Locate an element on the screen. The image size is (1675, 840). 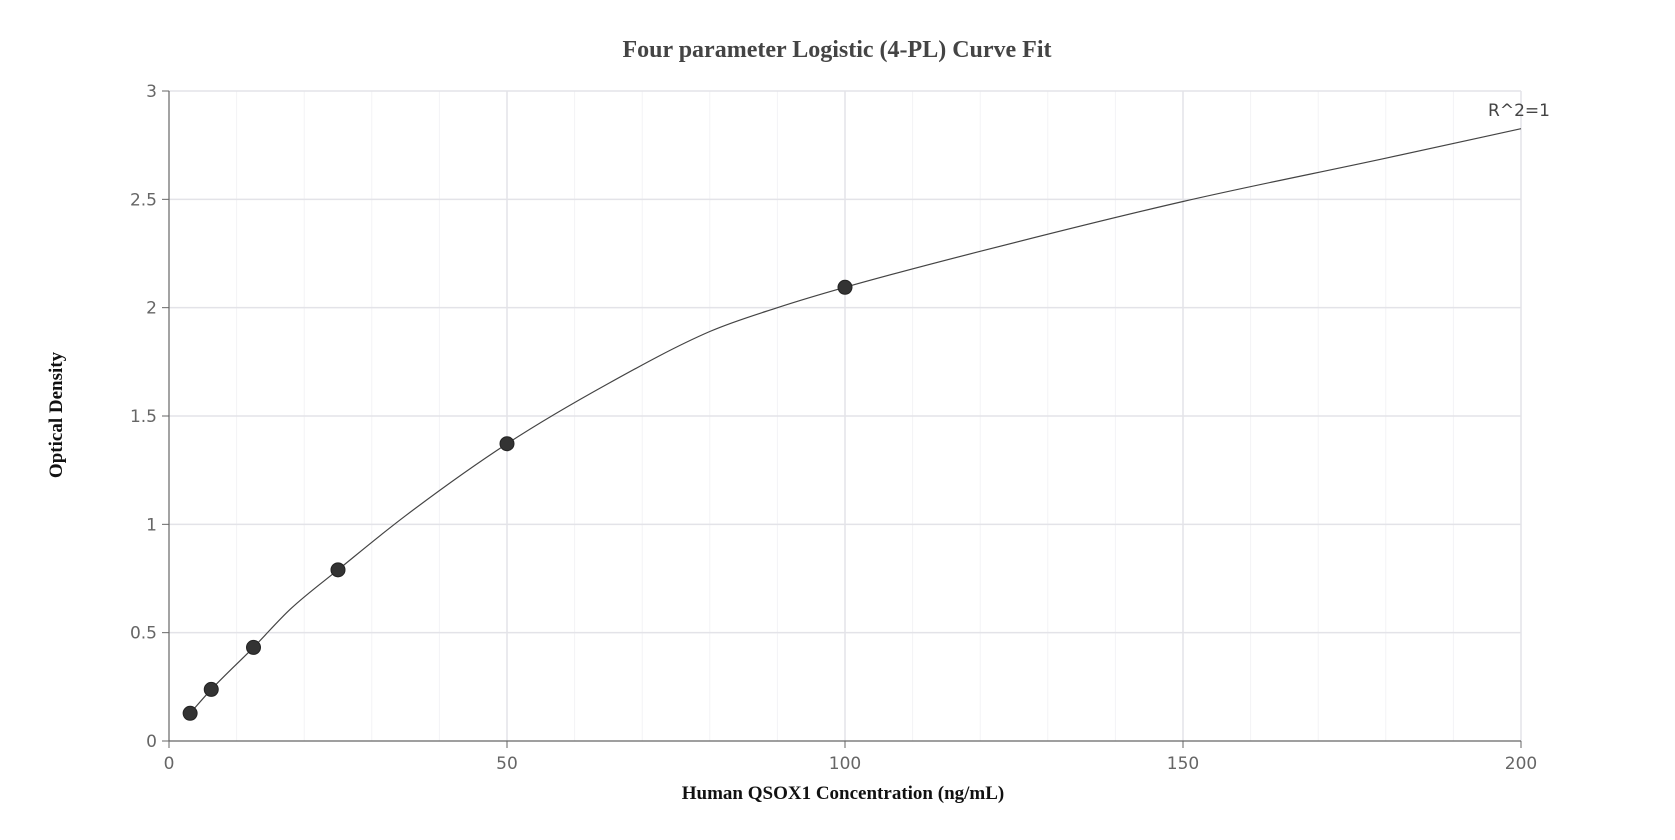
x-axis-title: Human QSOX1 Concentration (ng/mL) is located at coordinates (843, 793).